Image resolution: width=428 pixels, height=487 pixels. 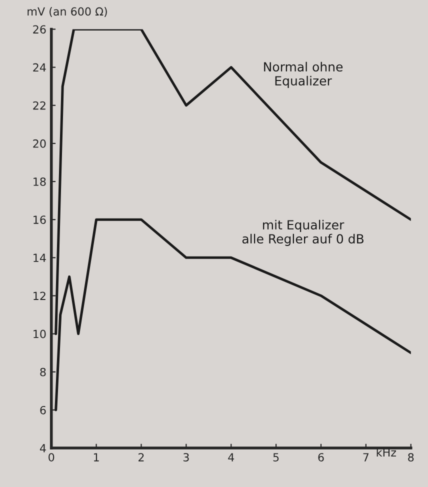 What do you see at coordinates (51, 457) in the screenshot?
I see `x-tick-label: 0` at bounding box center [51, 457].